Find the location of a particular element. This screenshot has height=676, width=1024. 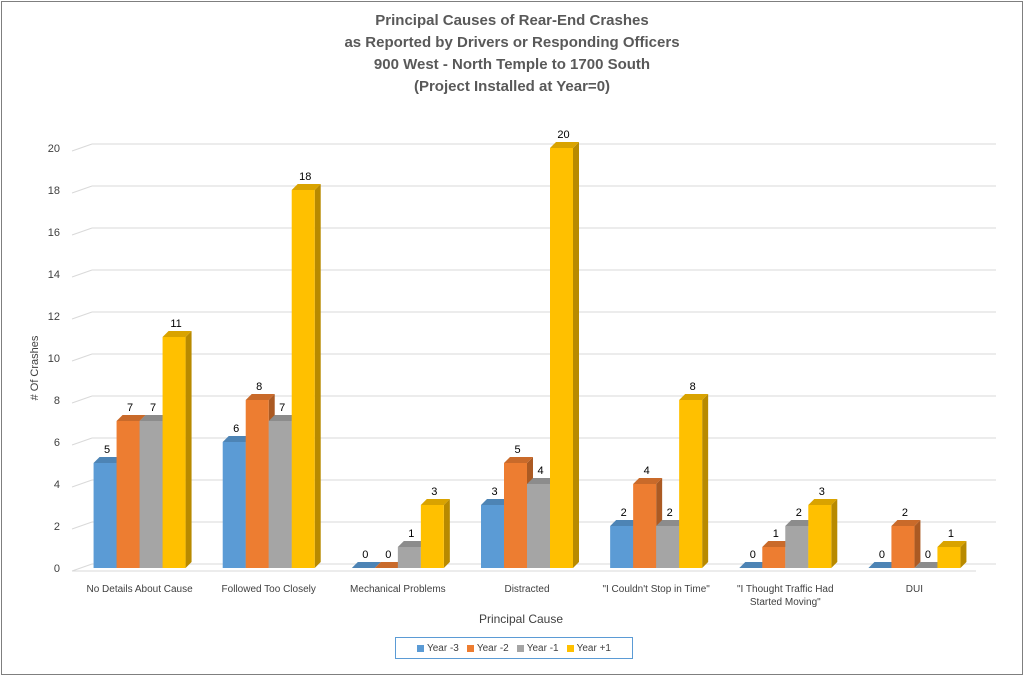

y-tick-label: 4 is located at coordinates (57, 485).